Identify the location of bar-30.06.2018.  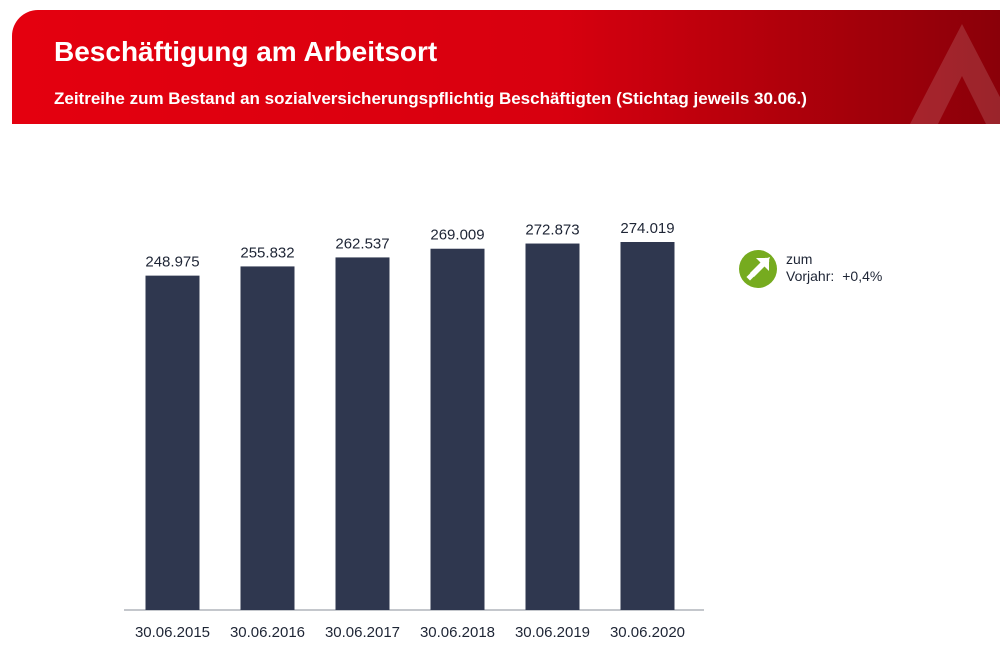
(457, 429).